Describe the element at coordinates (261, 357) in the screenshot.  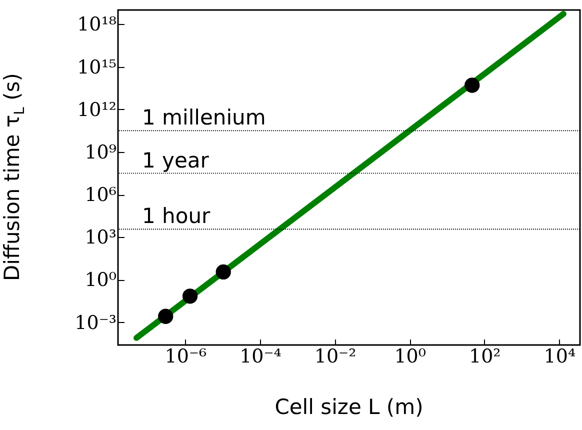
I see `x-tick-label: 10⁻⁴` at that location.